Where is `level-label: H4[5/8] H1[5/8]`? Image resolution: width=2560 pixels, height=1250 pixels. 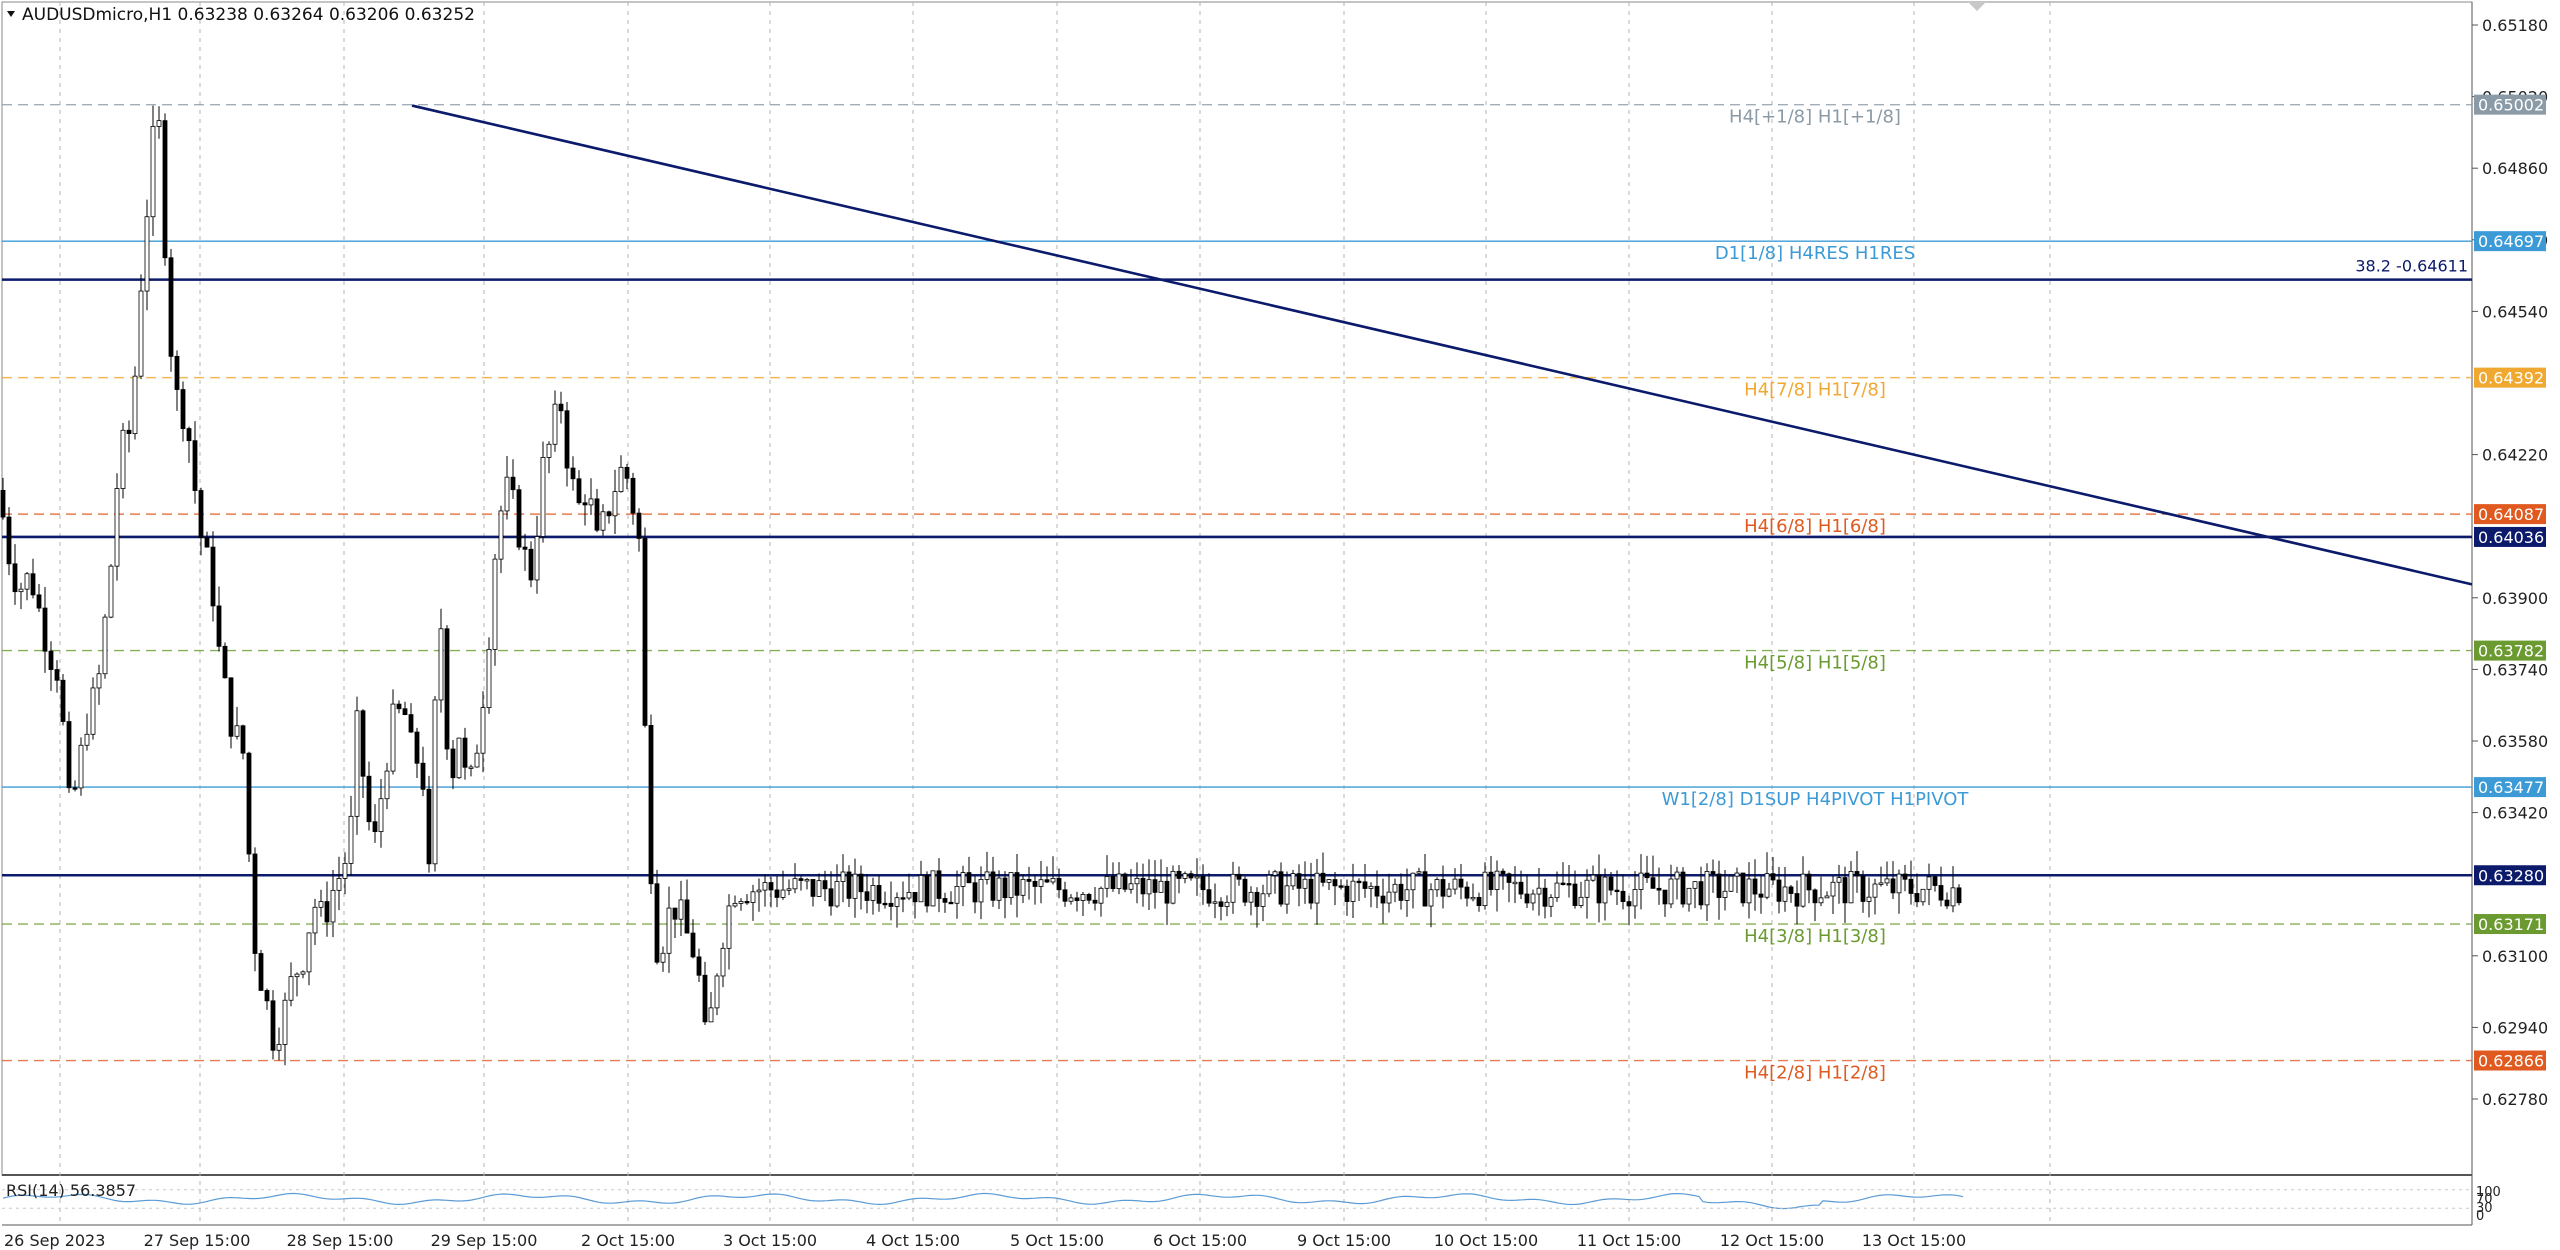
level-label: H4[5/8] H1[5/8] is located at coordinates (1815, 663).